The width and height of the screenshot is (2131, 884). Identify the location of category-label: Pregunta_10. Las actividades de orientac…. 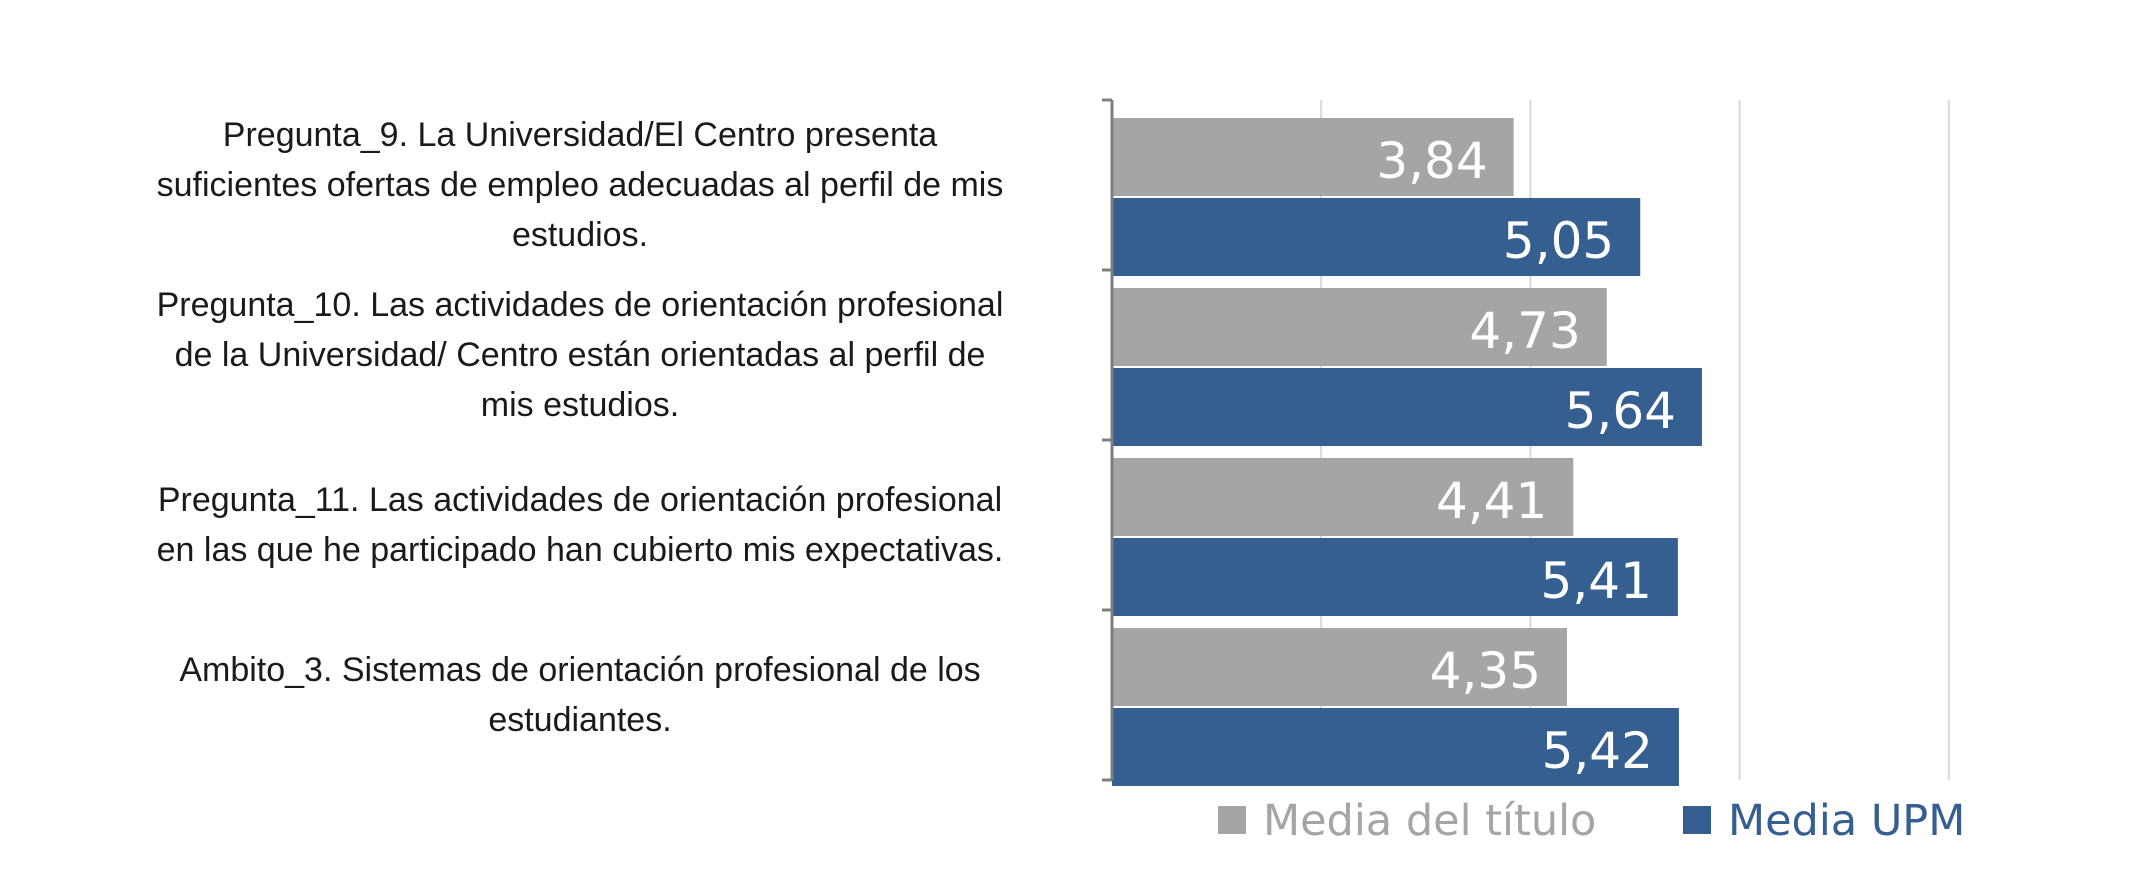
(580, 355).